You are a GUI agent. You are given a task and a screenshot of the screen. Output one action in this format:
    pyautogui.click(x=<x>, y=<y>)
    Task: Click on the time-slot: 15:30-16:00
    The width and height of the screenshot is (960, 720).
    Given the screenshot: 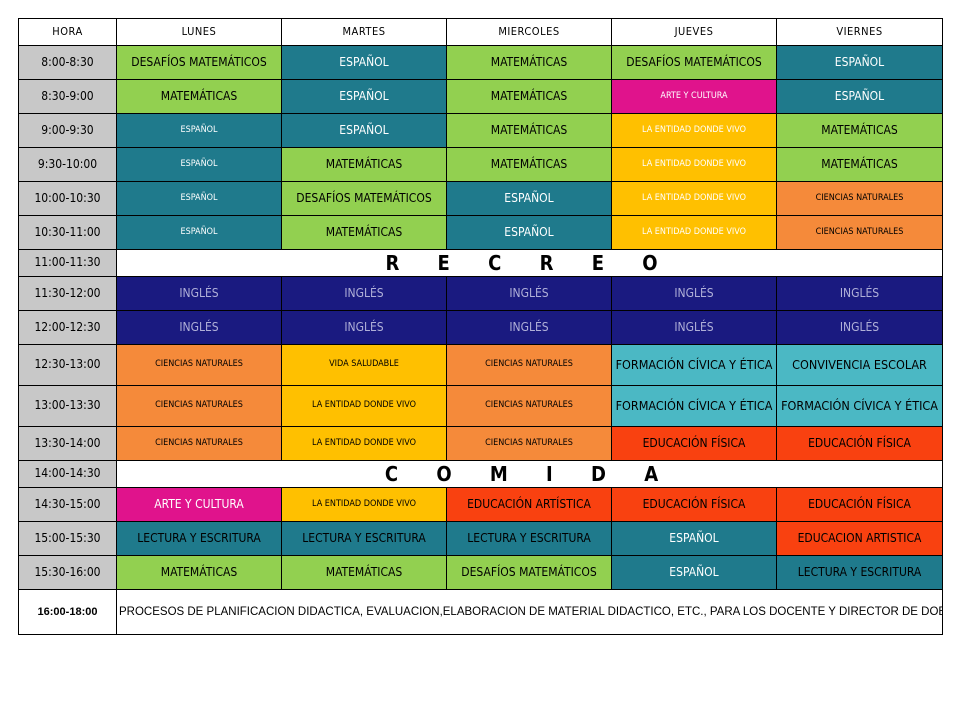 What is the action you would take?
    pyautogui.click(x=67, y=572)
    